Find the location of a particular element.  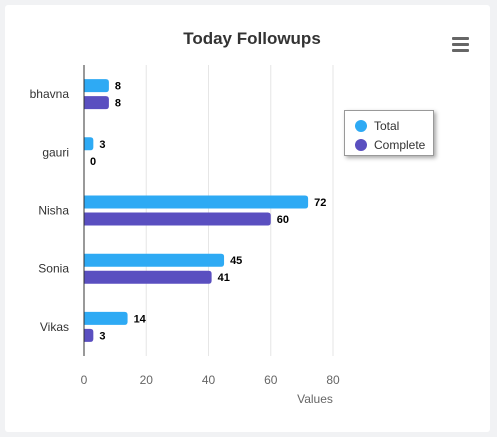

data-label: 45 is located at coordinates (236, 261).